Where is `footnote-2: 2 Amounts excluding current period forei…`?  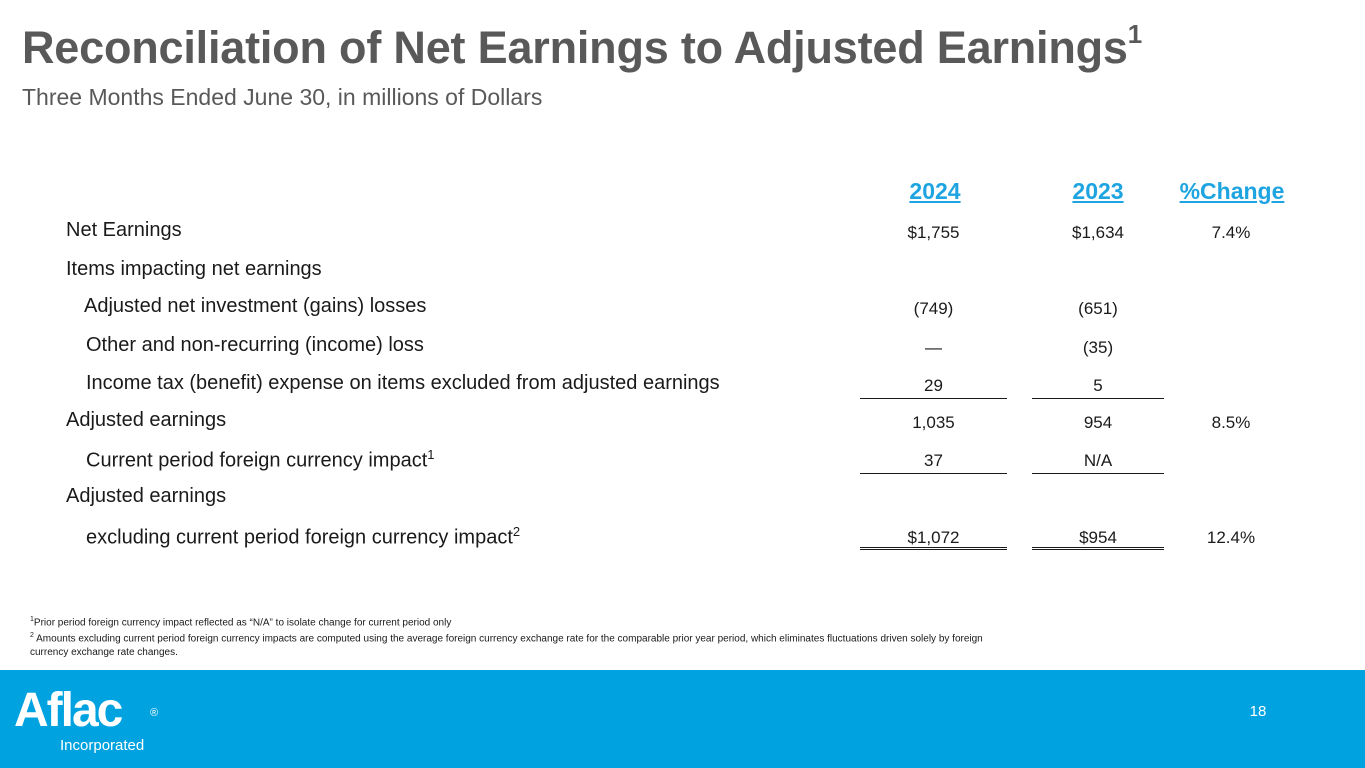
footnote-2: 2 Amounts excluding current period forei… is located at coordinates (520, 643).